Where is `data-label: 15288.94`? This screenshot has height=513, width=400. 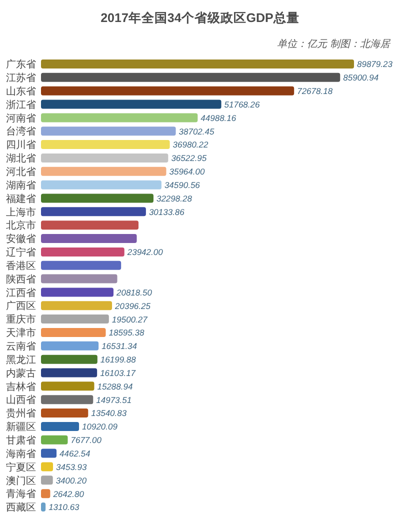
data-label: 15288.94 is located at coordinates (115, 386).